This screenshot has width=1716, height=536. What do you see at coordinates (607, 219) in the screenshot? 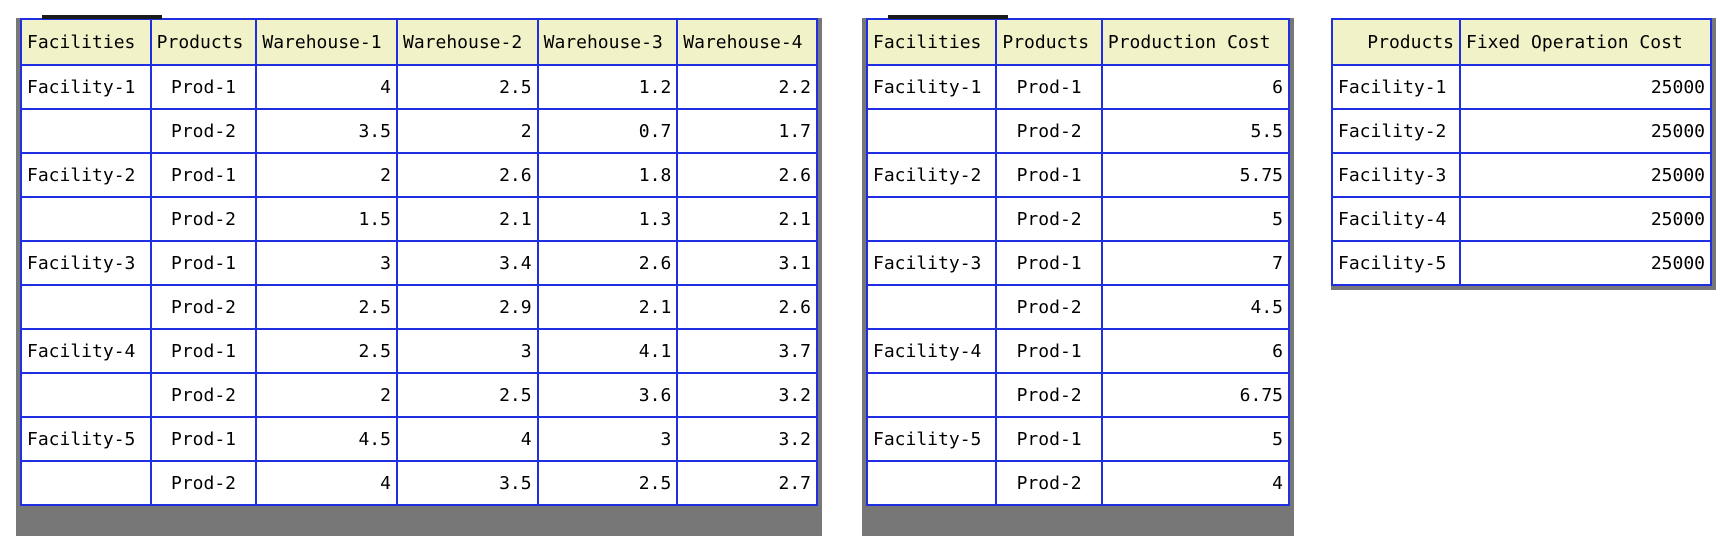
I see `warehouse-3-cost-cell: 1.3` at bounding box center [607, 219].